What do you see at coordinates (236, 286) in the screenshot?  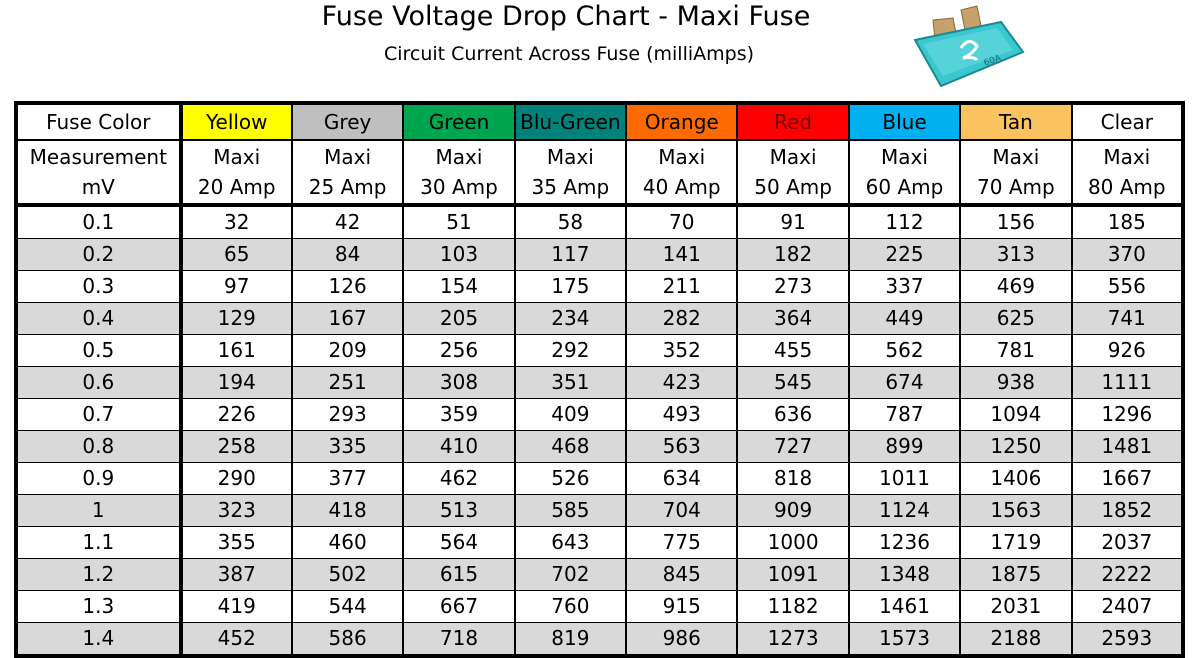 I see `current-cell: 97` at bounding box center [236, 286].